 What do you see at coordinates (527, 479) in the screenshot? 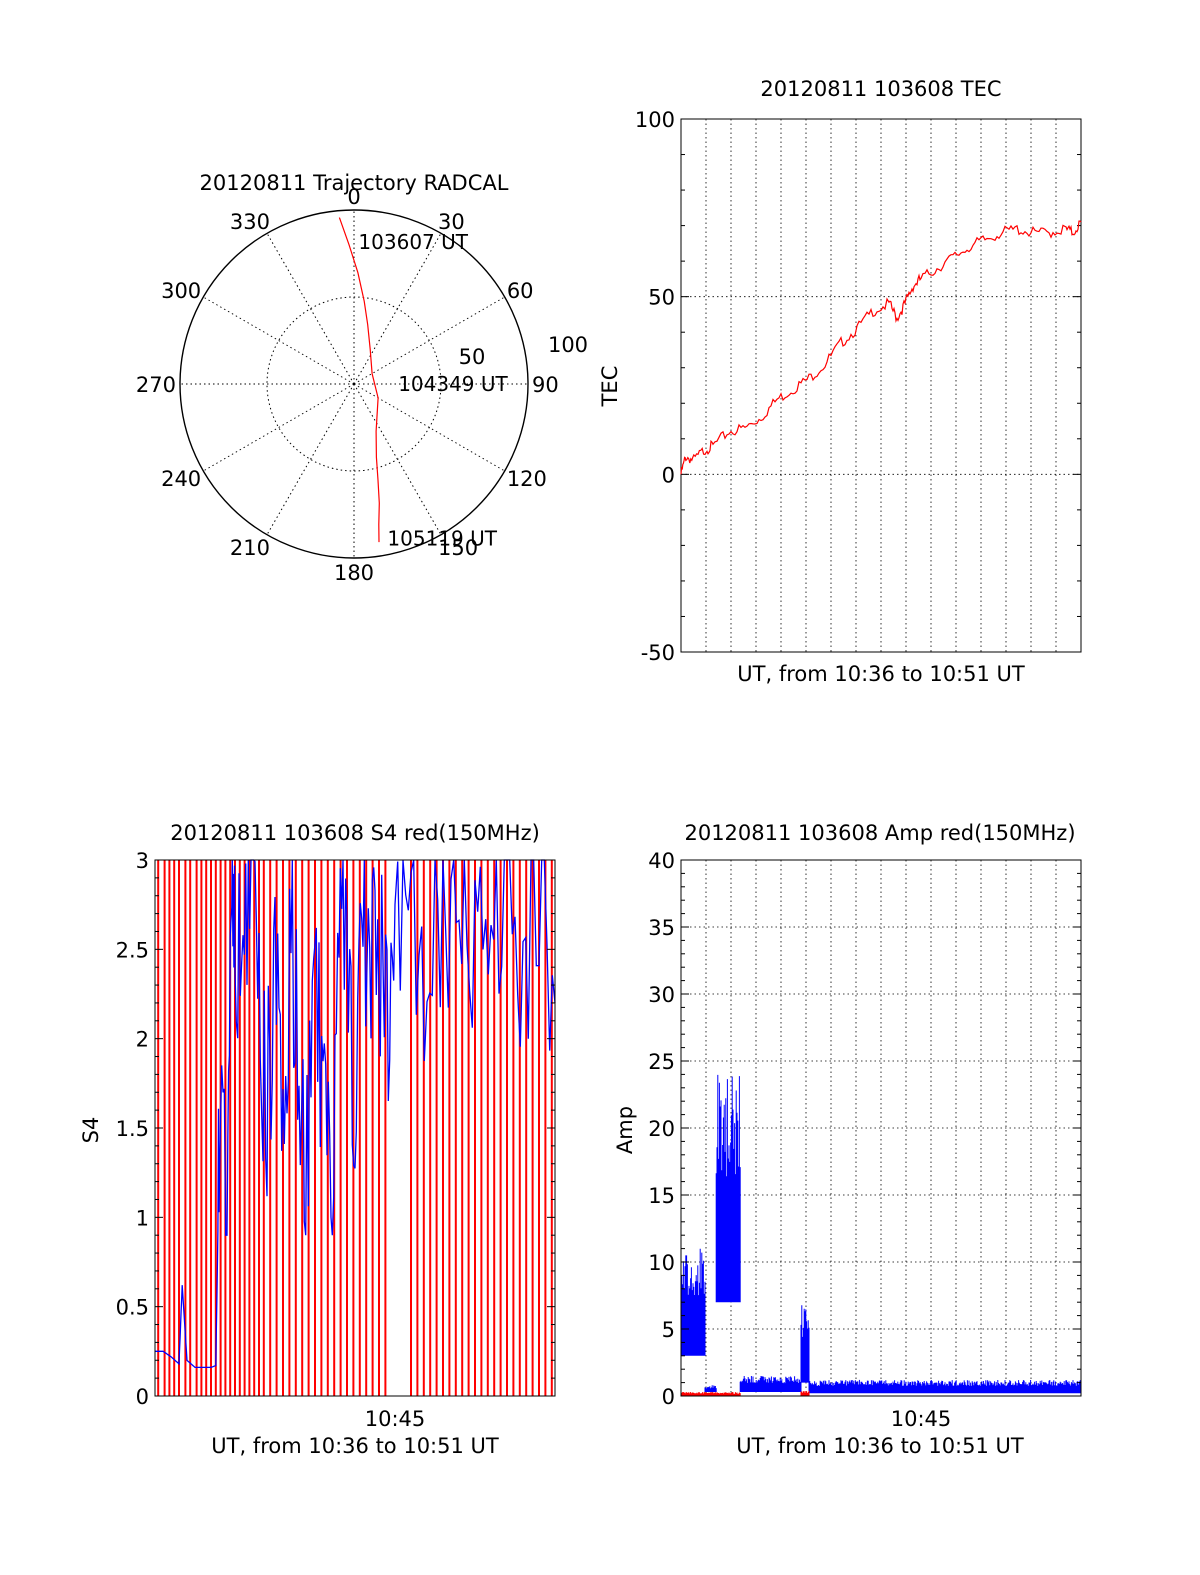
I see `polar-angle-label: 120` at bounding box center [527, 479].